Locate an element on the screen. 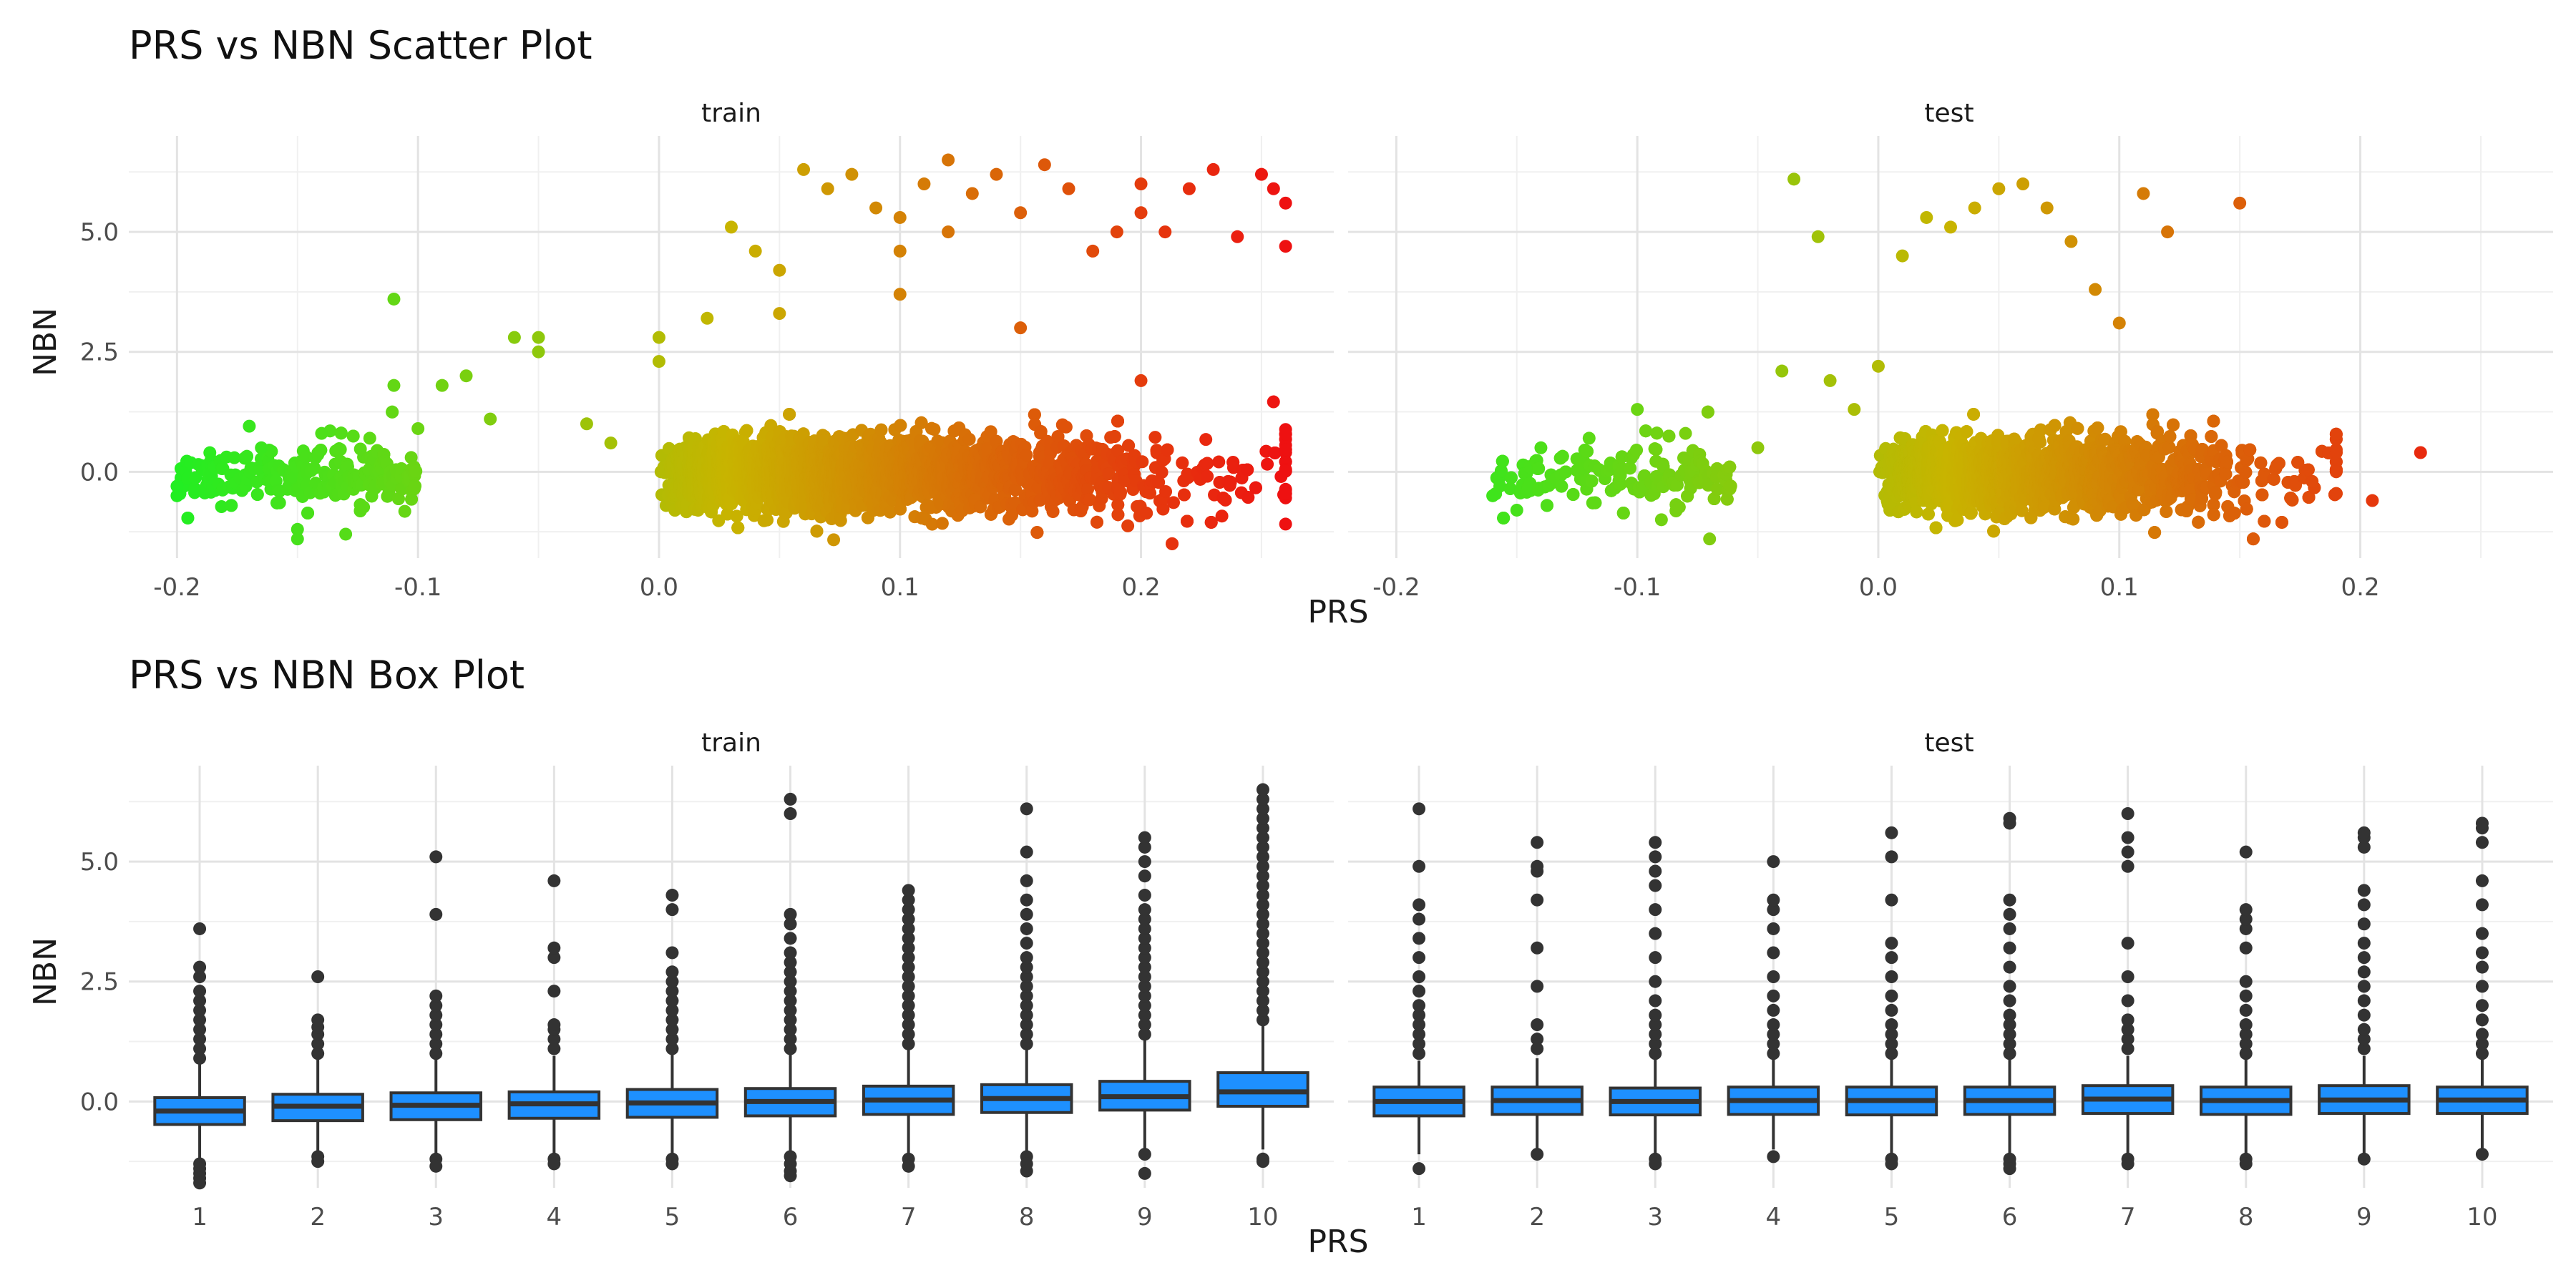 The width and height of the screenshot is (2576, 1288). x-tick-label: -0.2 is located at coordinates (176, 587).